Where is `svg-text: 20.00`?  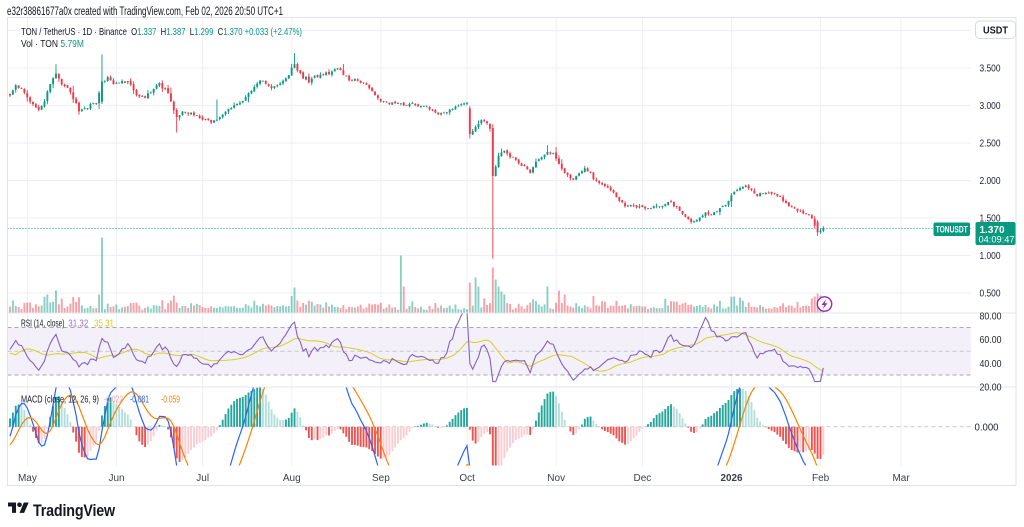
svg-text: 20.00 is located at coordinates (991, 388).